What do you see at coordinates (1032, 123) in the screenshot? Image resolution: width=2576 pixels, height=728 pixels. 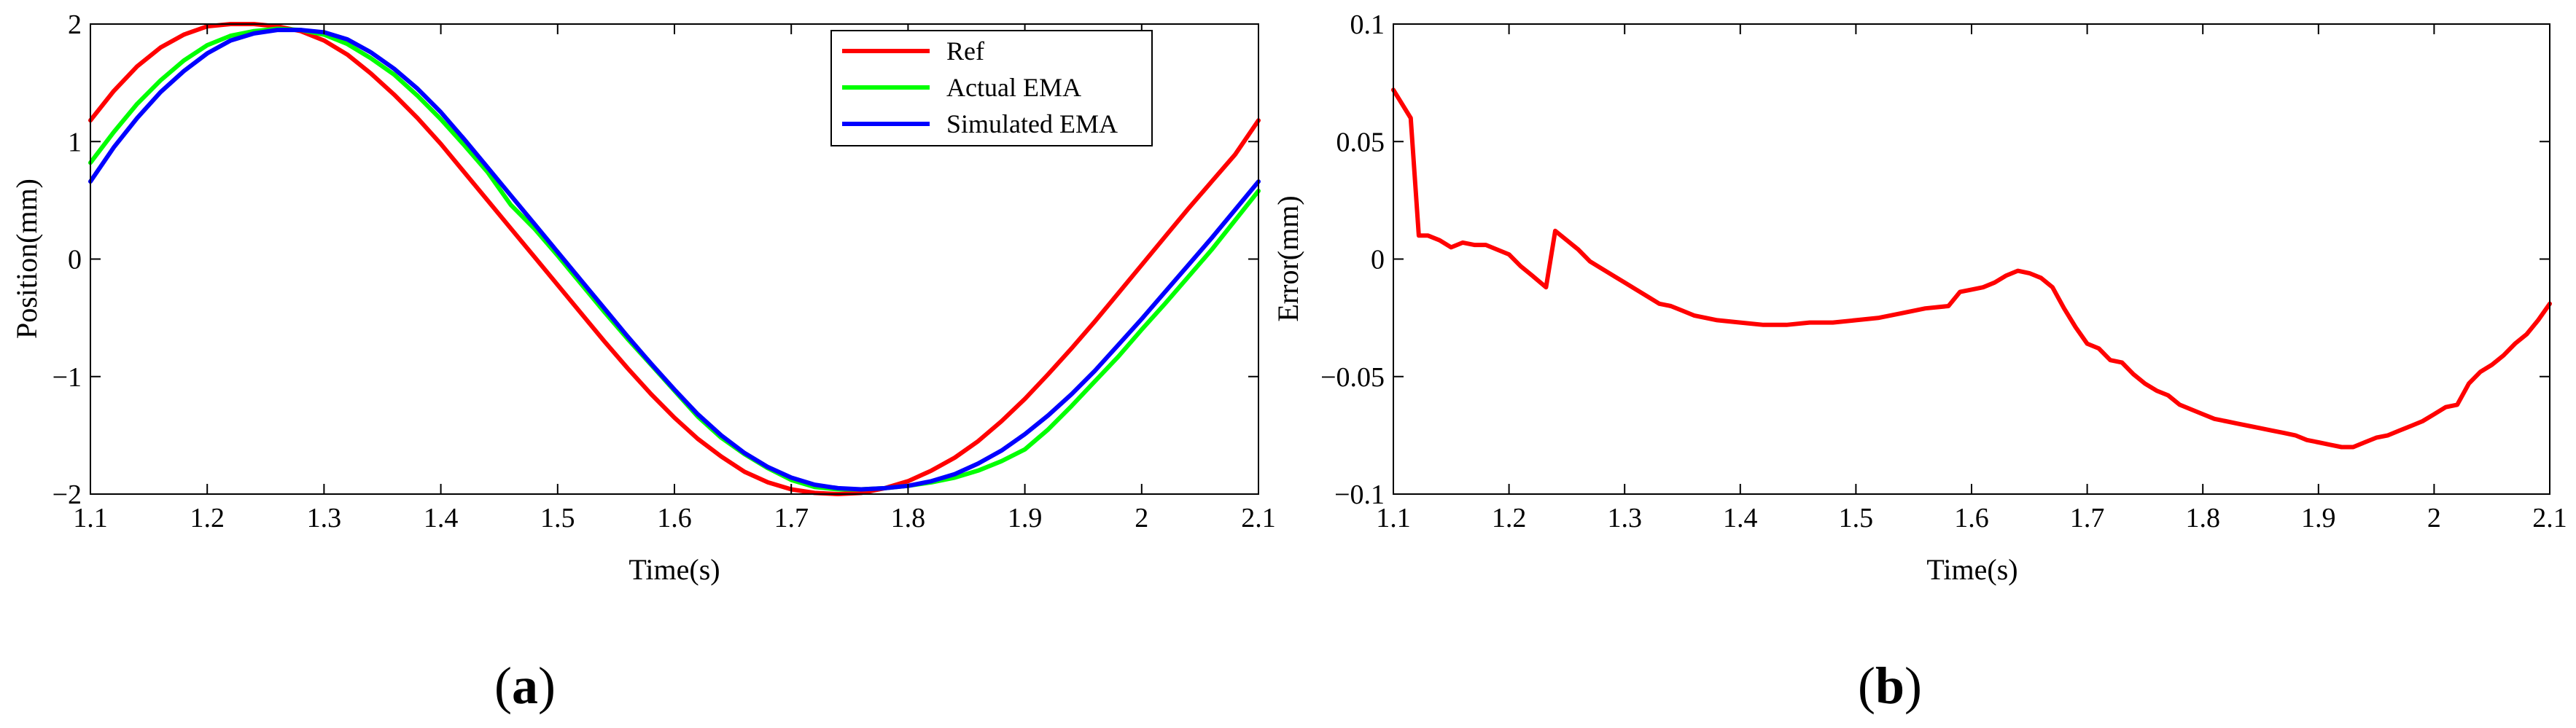 I see `legend-label-simulated-ema: Simulated EMA` at bounding box center [1032, 123].